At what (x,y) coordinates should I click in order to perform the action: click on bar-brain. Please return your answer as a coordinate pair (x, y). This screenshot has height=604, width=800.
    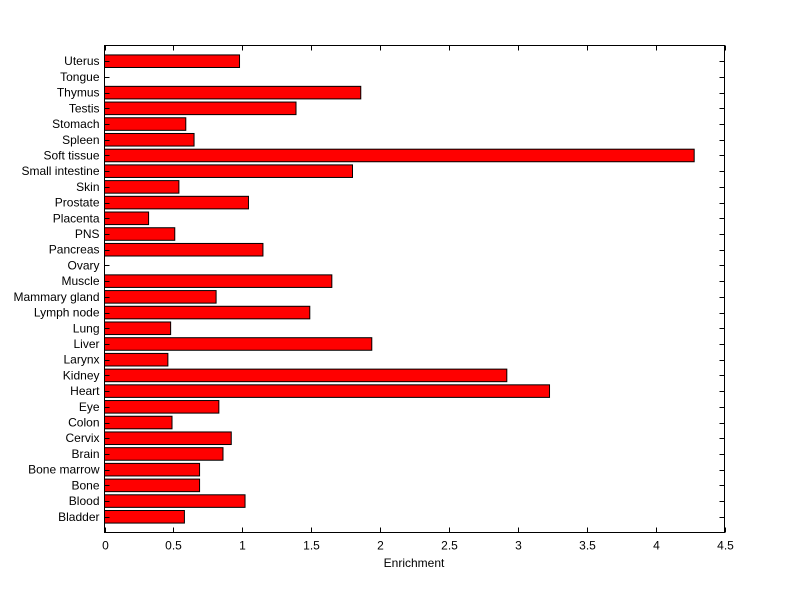
    Looking at the image, I should click on (164, 454).